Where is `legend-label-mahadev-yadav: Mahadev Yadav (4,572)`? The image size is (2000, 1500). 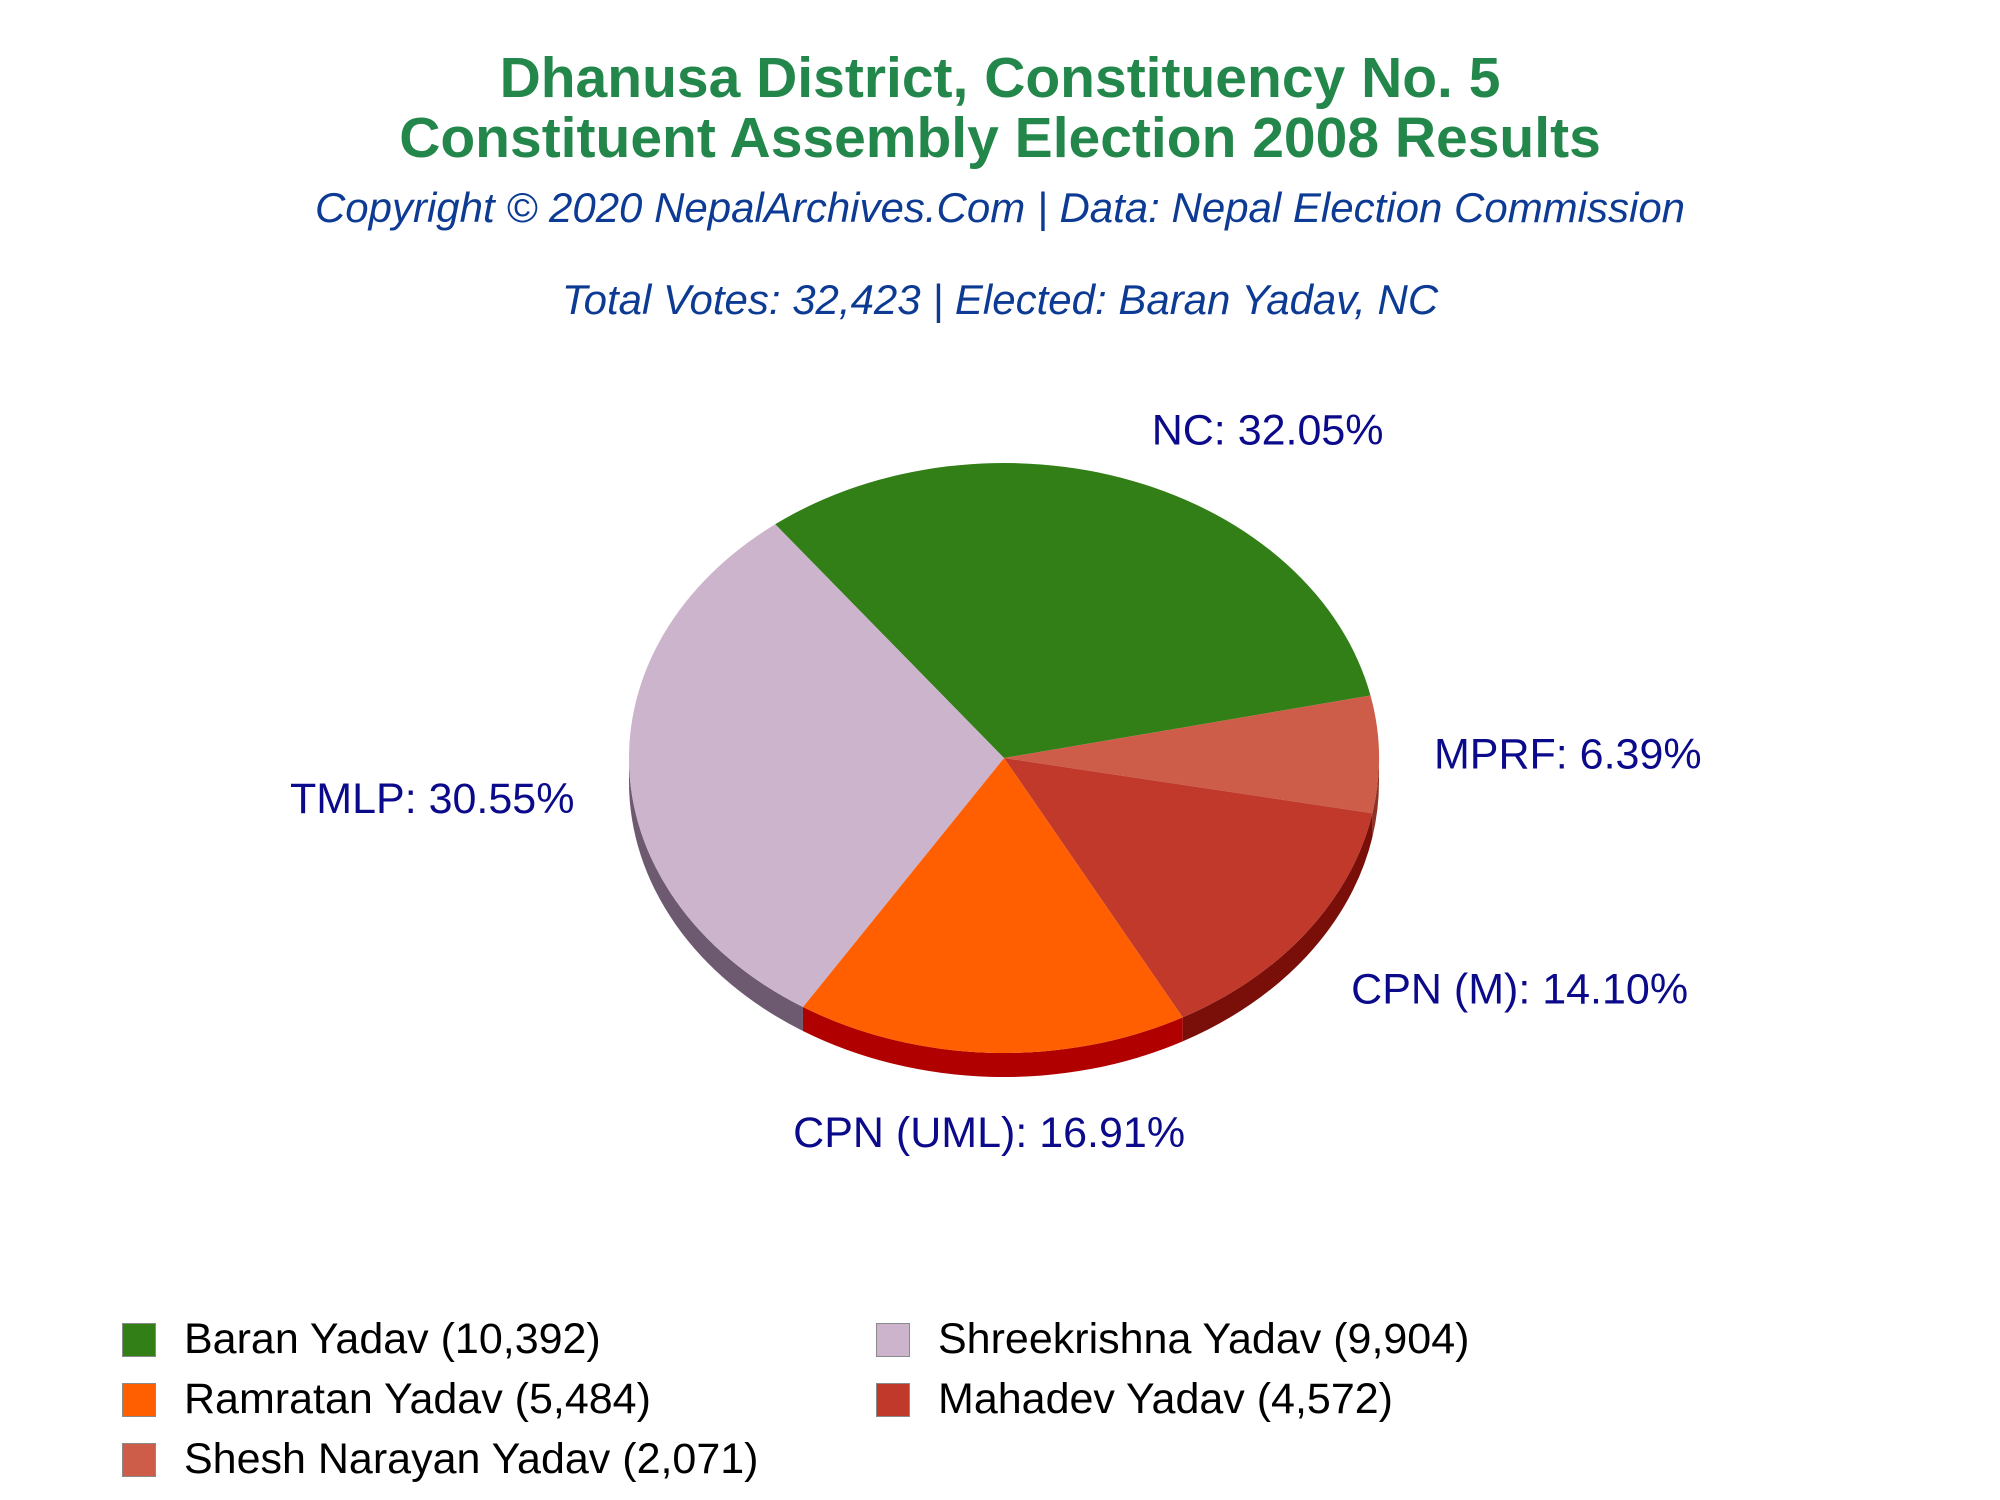
legend-label-mahadev-yadav: Mahadev Yadav (4,572) is located at coordinates (1165, 1399).